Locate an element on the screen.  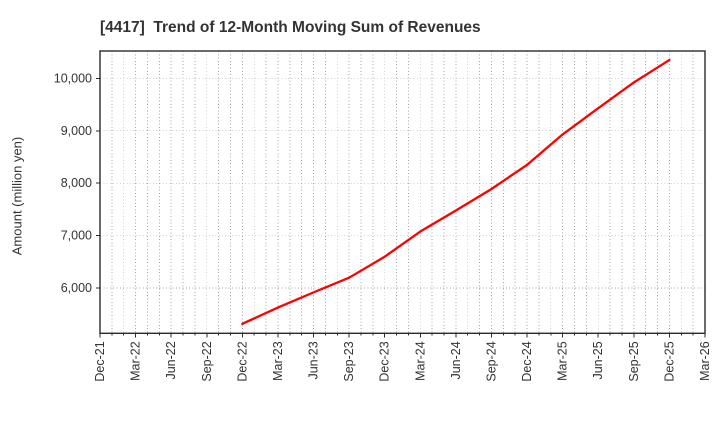
y-tick-label: 7,000 is located at coordinates (76, 236).